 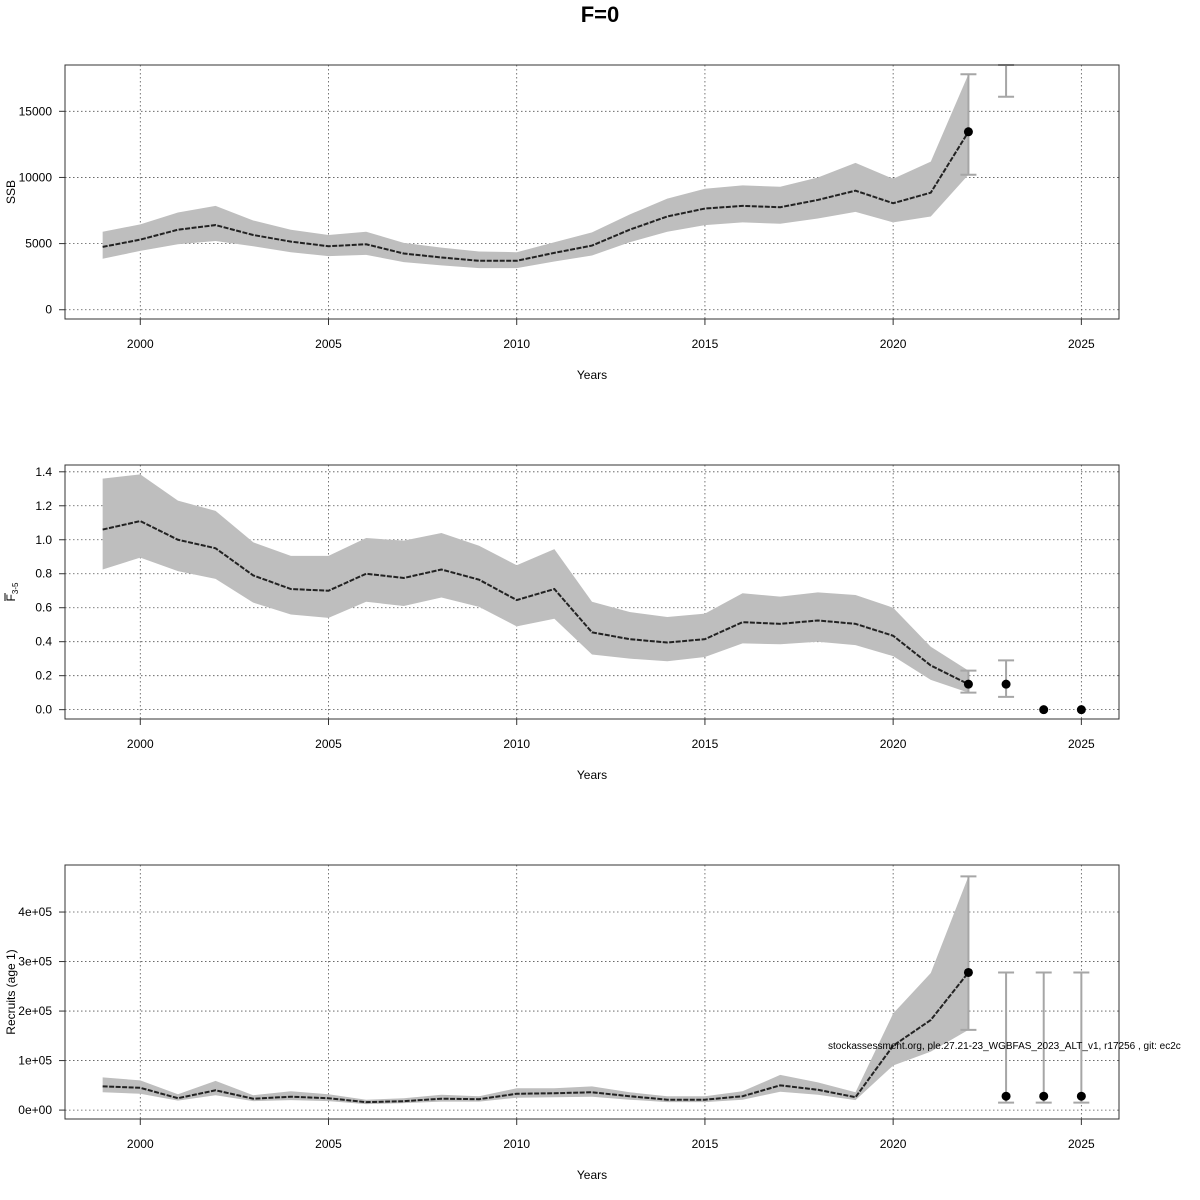 I want to click on y-tick-label: 0.2, so click(x=43, y=676).